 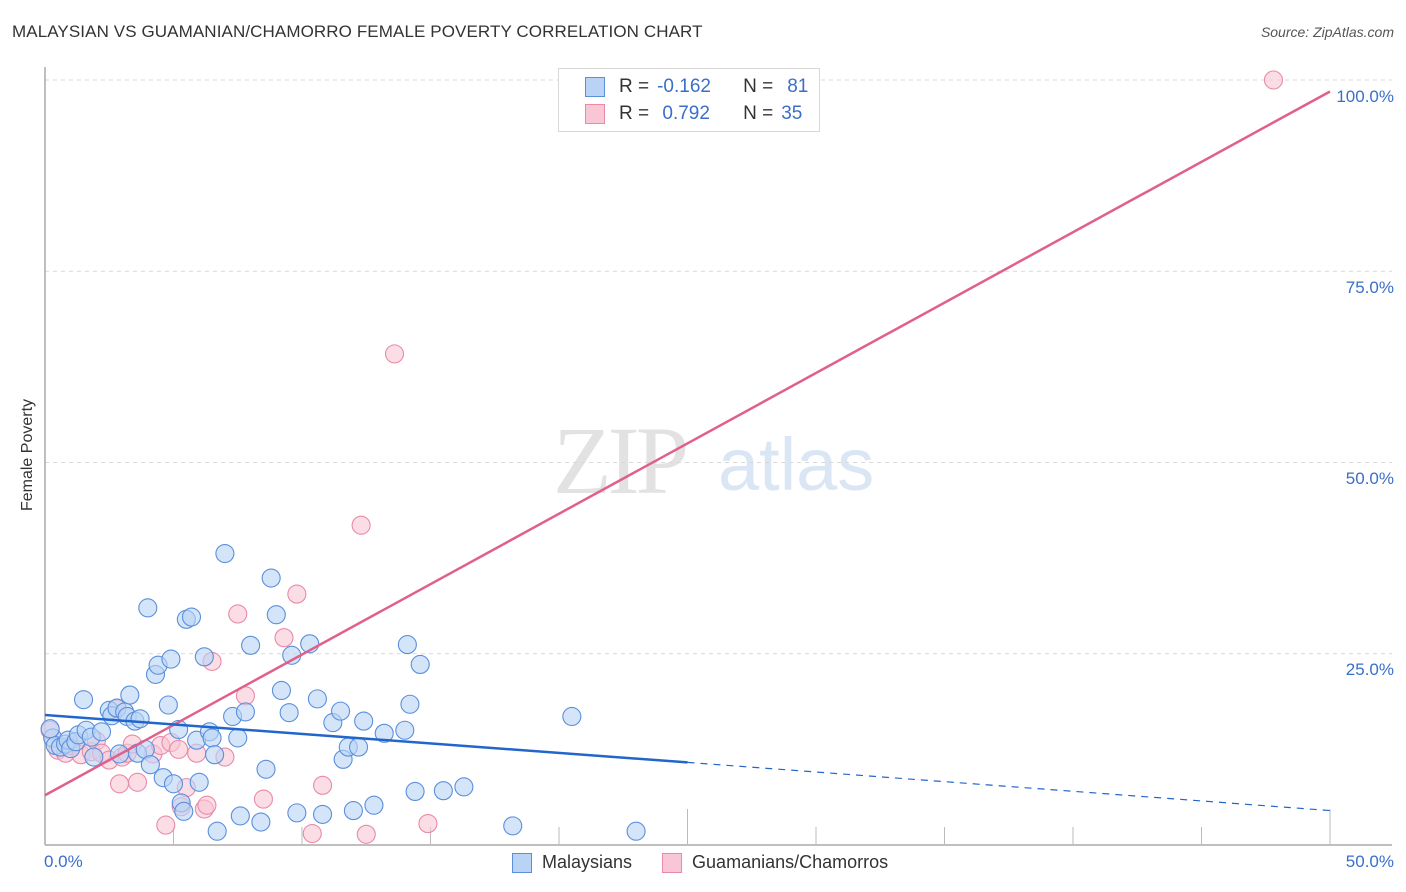 I want to click on legend-item-malaysians: Malaysians, so click(x=572, y=862).